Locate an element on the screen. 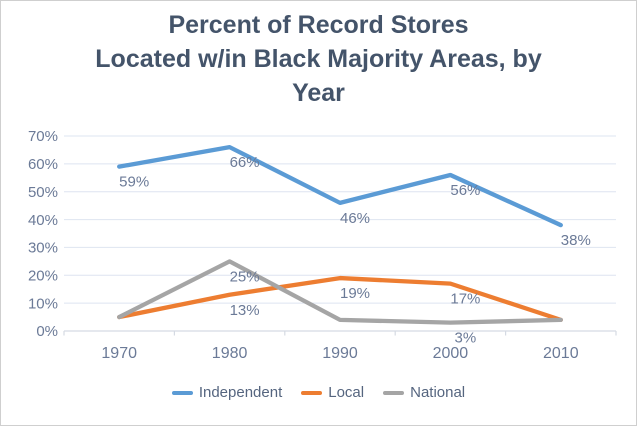 The width and height of the screenshot is (637, 426). legend-label-local: Local is located at coordinates (346, 392).